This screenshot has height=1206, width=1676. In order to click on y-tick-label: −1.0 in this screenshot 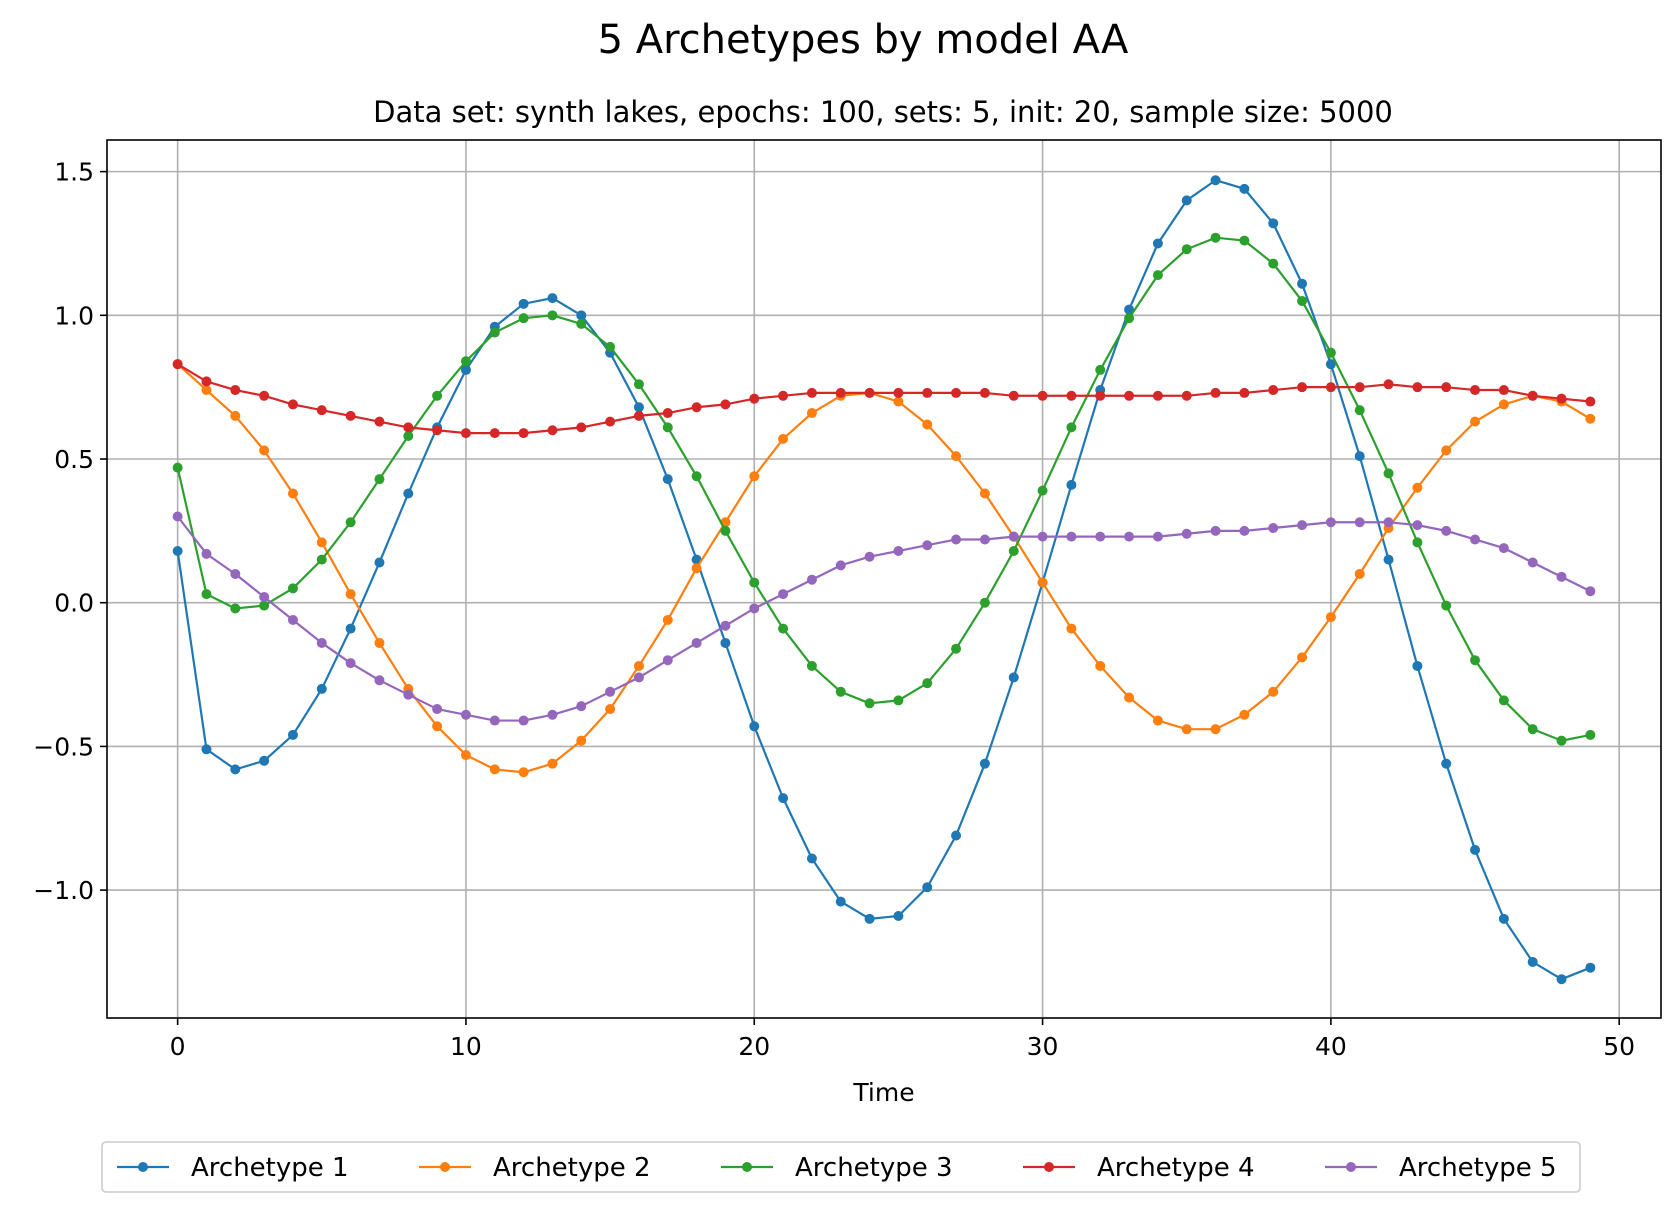, I will do `click(63, 890)`.